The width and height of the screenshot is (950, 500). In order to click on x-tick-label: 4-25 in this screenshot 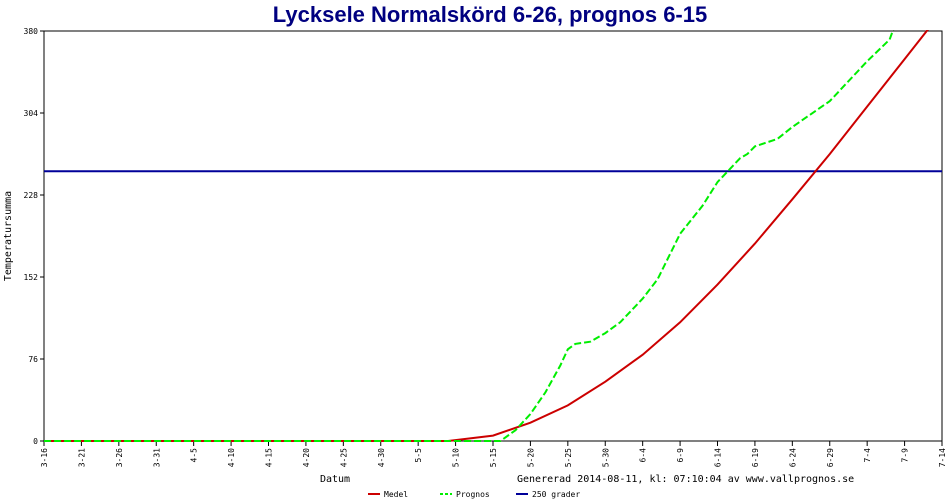, I will do `click(343, 457)`.